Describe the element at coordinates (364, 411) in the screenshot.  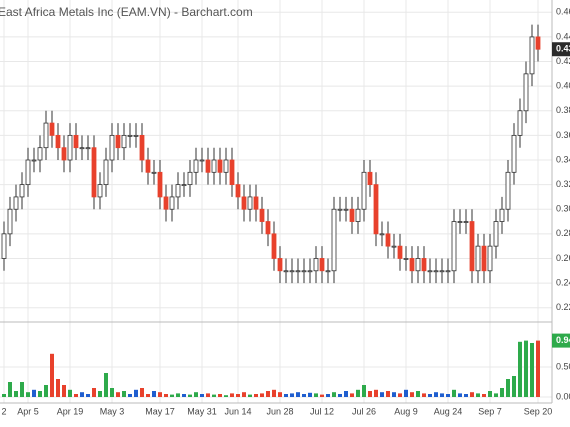
I see `x-tick-label: Jul 26` at that location.